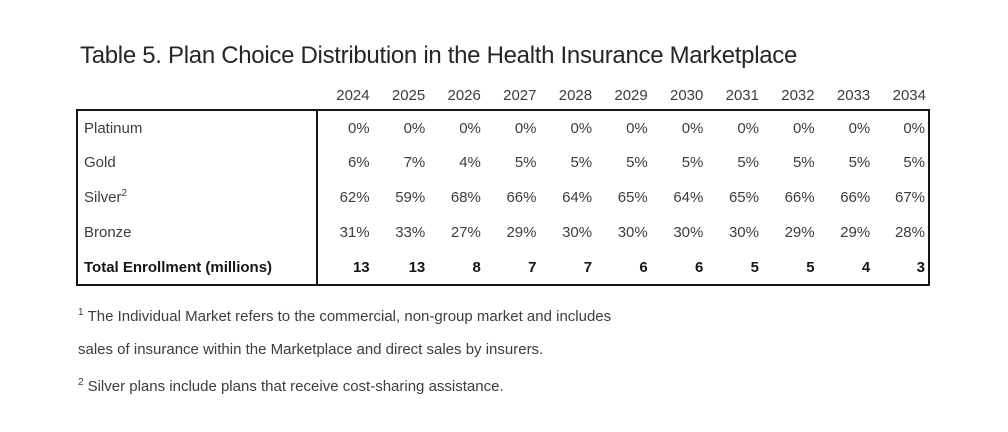 The image size is (1008, 432). I want to click on table-row: Total Enrollment (millions) 13 13 8 7 7 6 6 5 5 4 3, so click(503, 267).